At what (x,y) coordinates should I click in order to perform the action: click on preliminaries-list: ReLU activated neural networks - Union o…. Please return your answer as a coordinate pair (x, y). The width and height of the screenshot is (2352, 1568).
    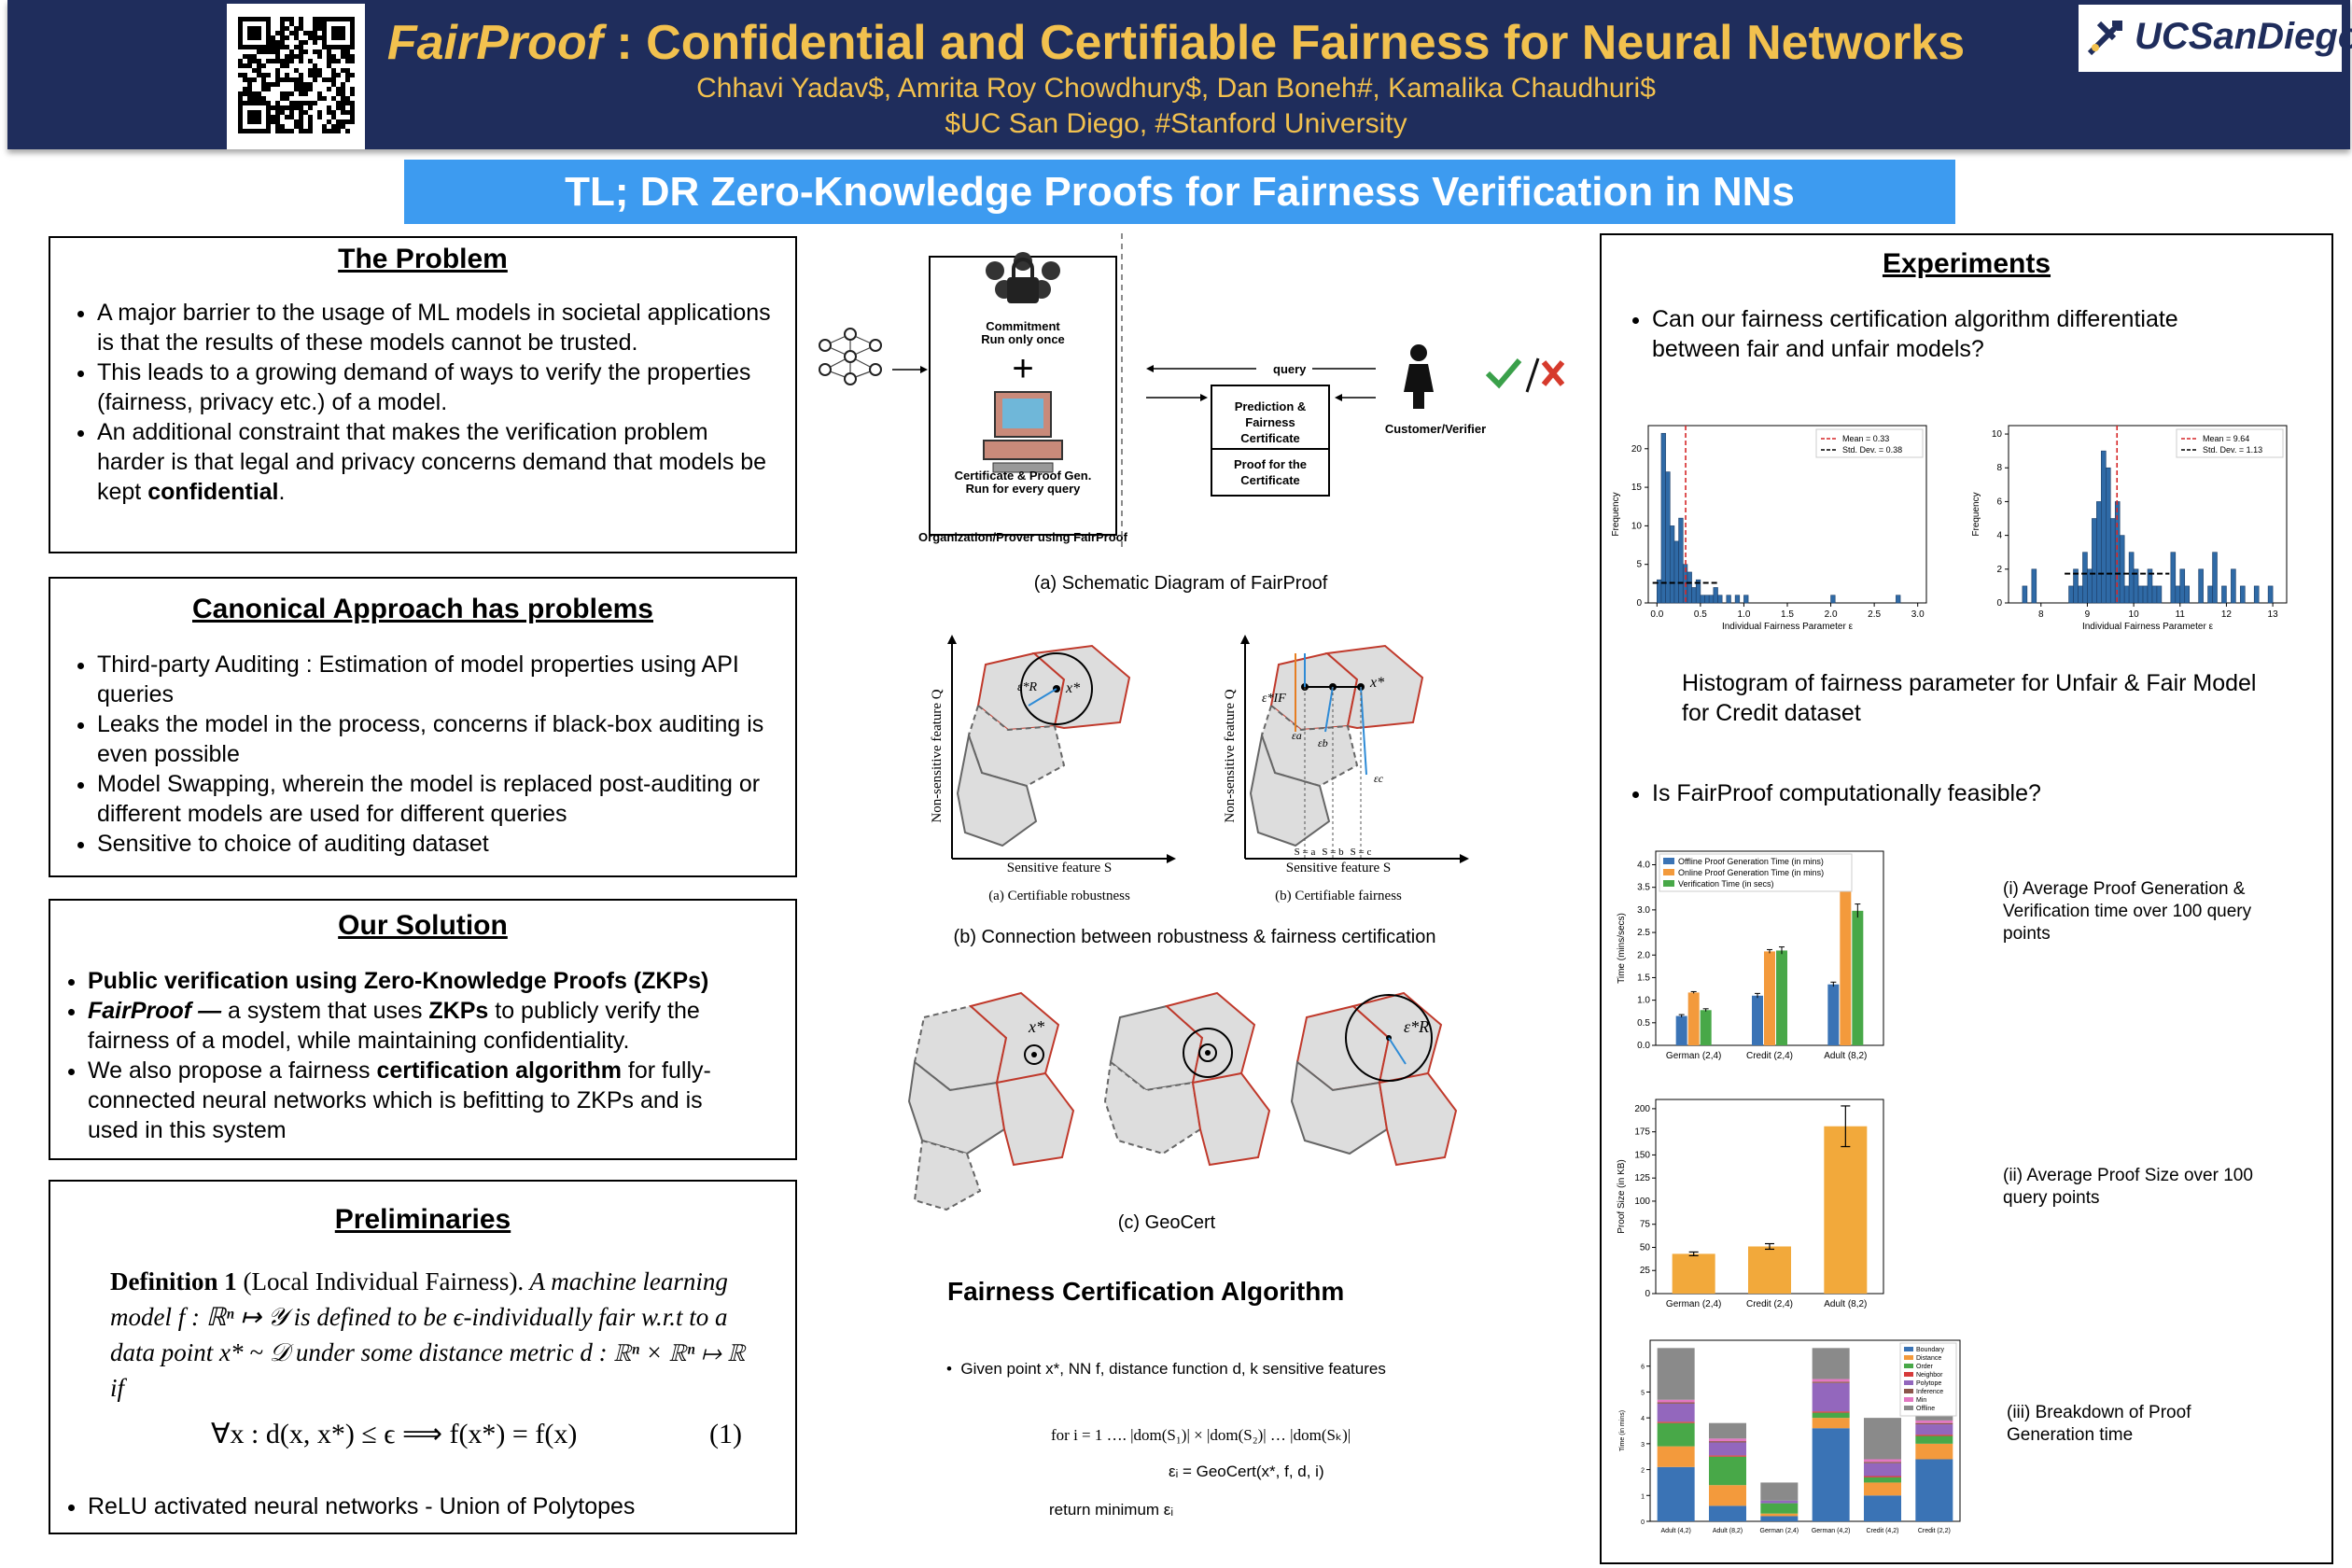
    Looking at the image, I should click on (342, 1506).